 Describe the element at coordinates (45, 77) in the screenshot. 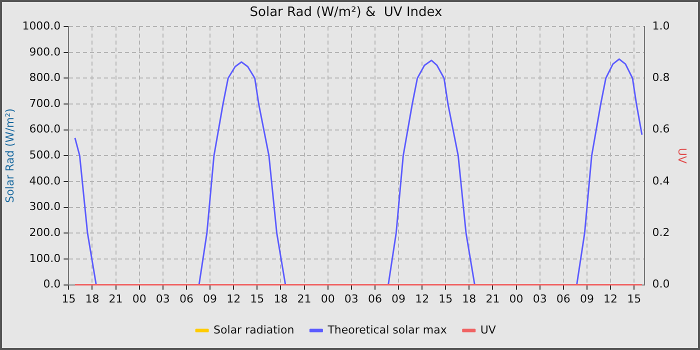

I see `y-tick-label: 800.0` at that location.